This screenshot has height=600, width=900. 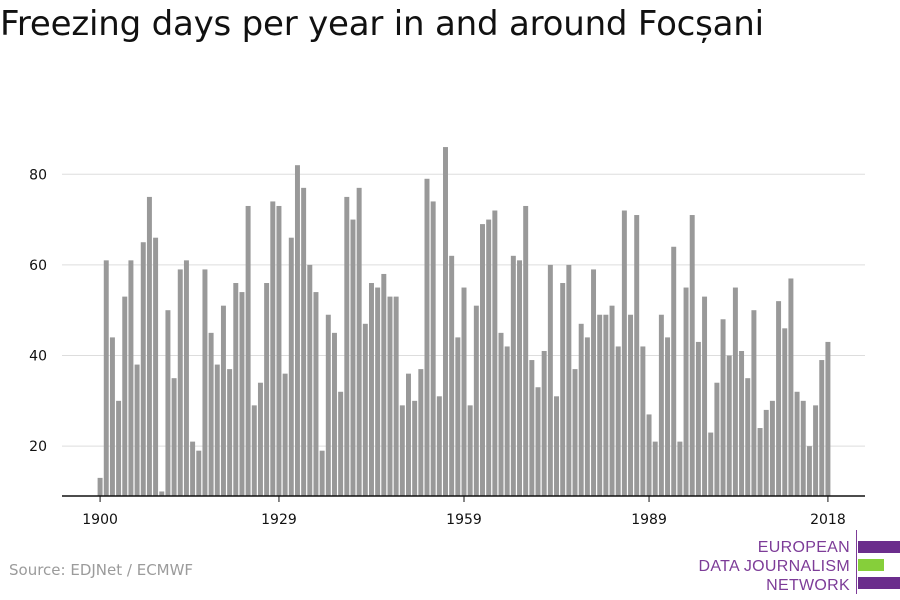 What do you see at coordinates (464, 520) in the screenshot?
I see `x-tick-label: 1959` at bounding box center [464, 520].